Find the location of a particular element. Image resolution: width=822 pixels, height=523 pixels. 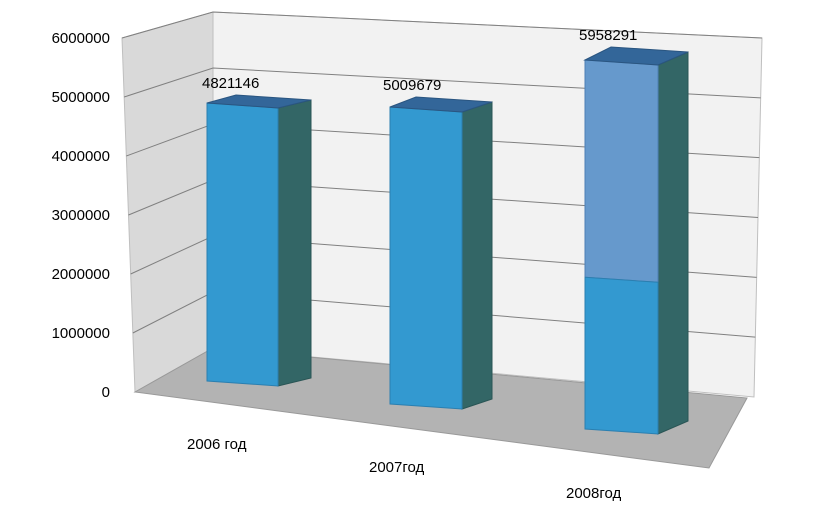

y-tick-label: 6000000 is located at coordinates (81, 38).